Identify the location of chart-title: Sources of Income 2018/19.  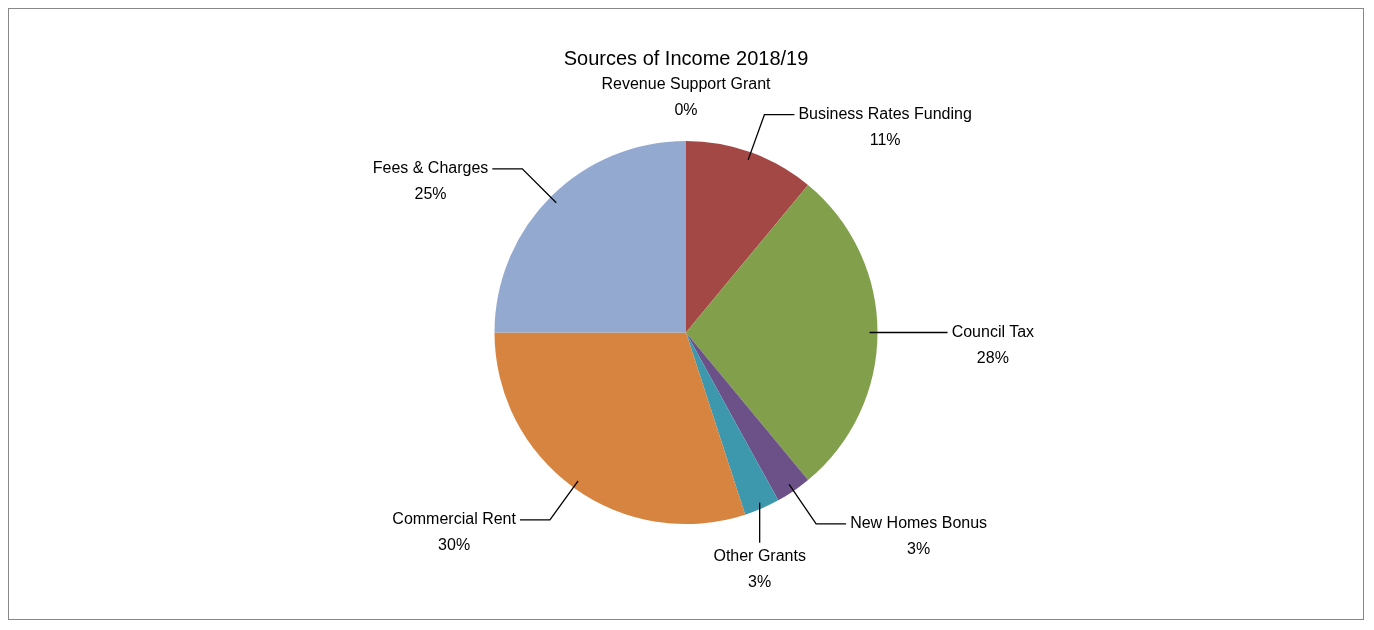
(686, 57).